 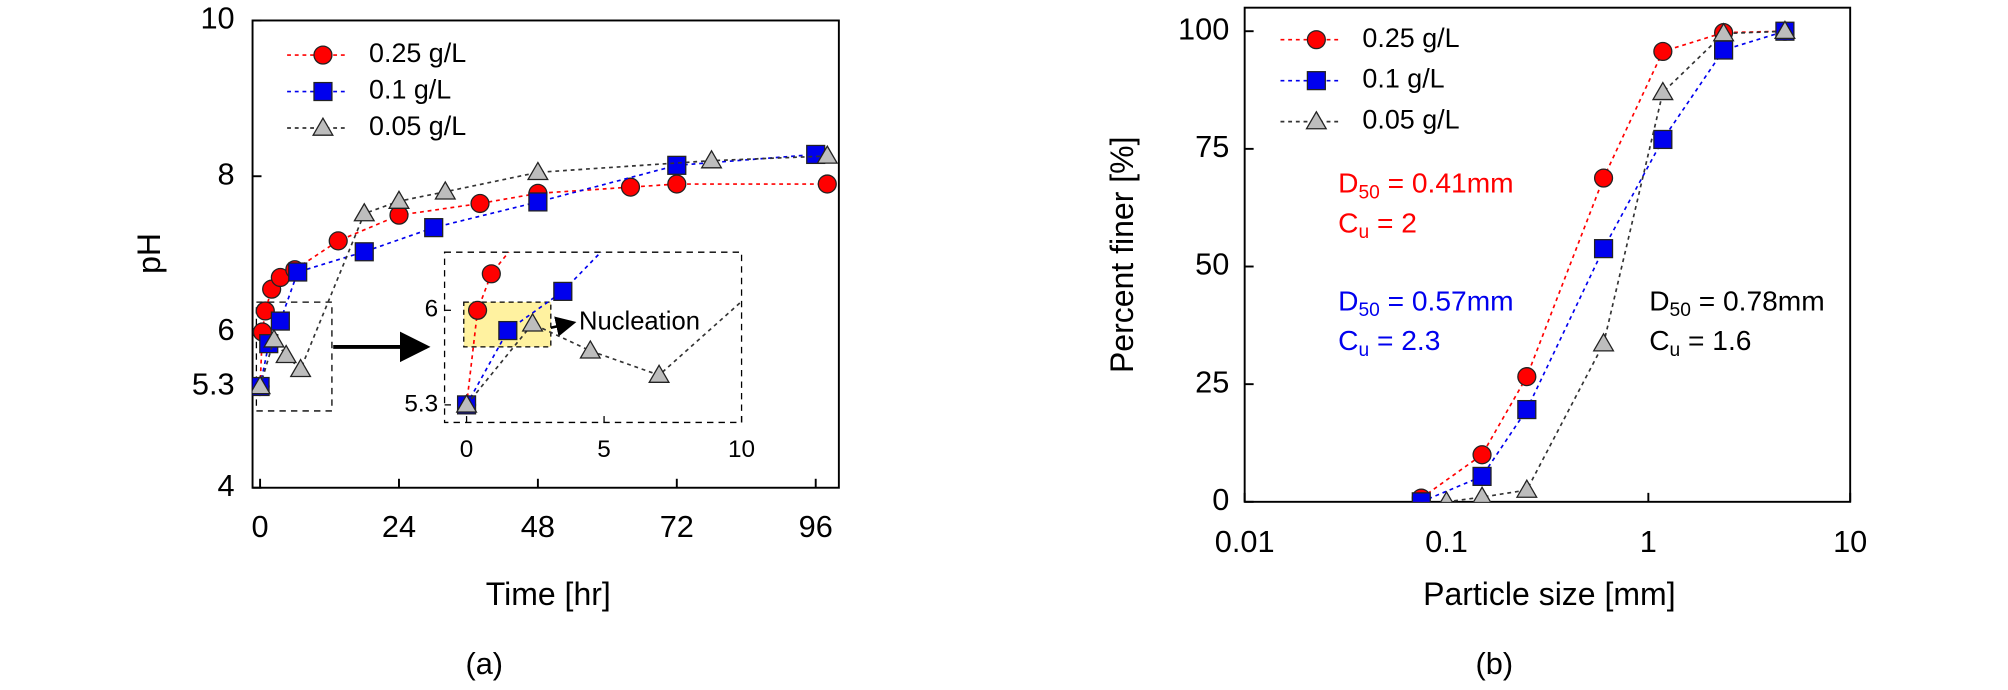 I want to click on y-tick-label: 25, so click(x=1212, y=381).